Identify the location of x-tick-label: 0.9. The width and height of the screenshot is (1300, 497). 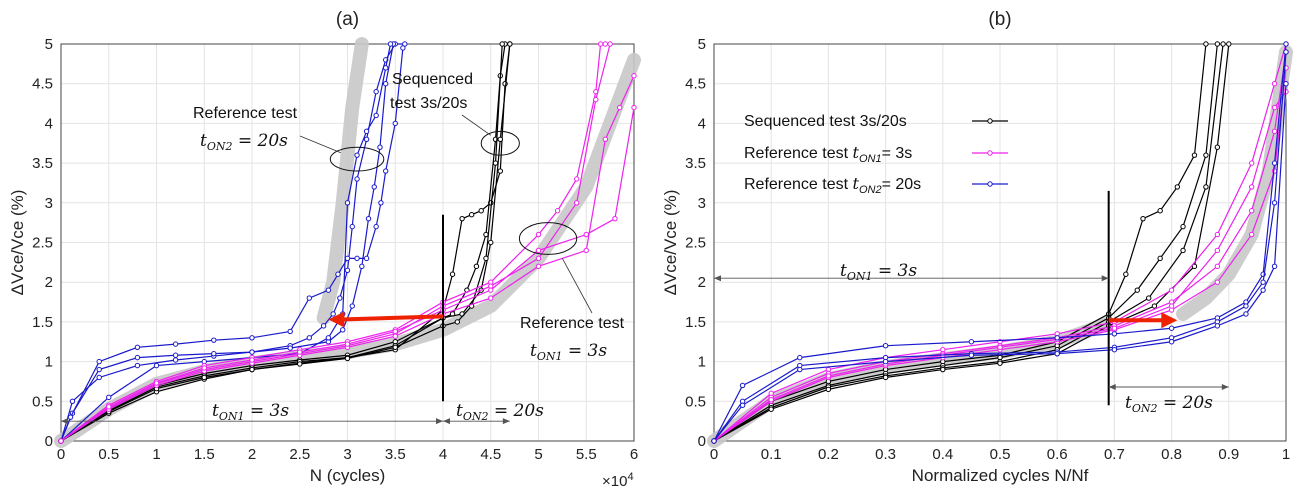
(1228, 454).